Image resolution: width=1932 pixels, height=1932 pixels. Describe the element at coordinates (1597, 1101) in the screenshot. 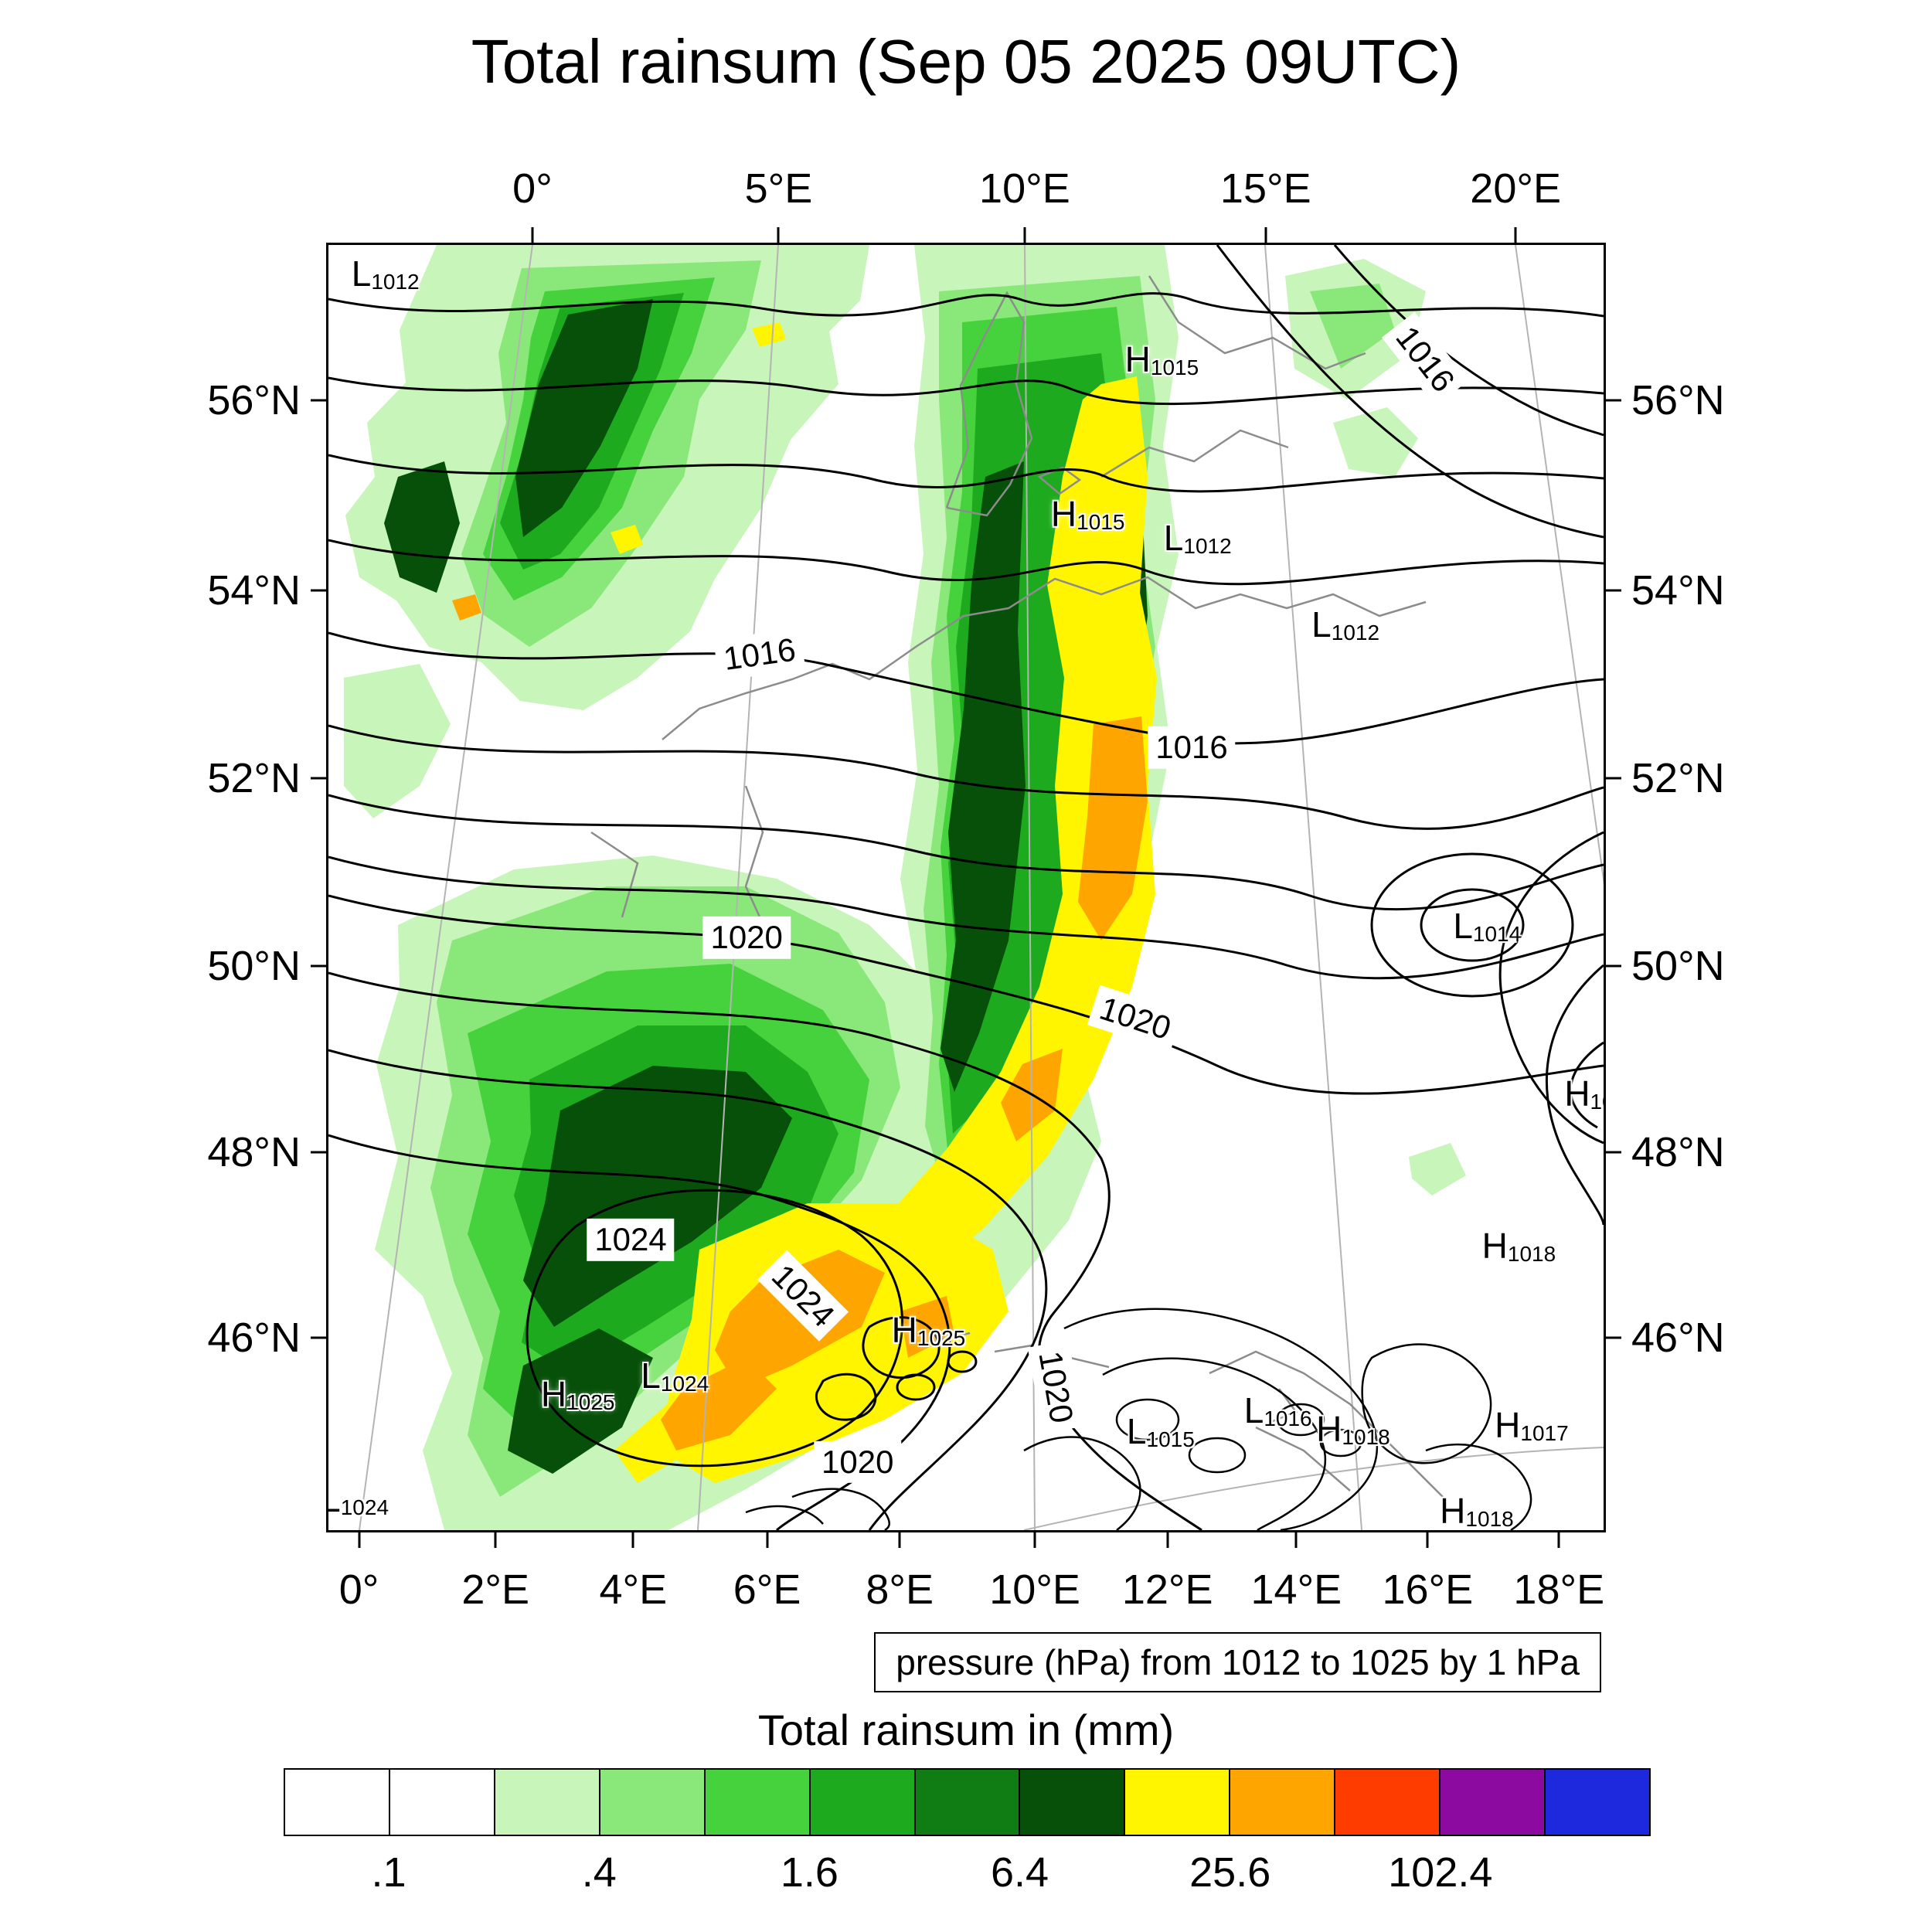

I see `pressure-marker-value: 10` at that location.